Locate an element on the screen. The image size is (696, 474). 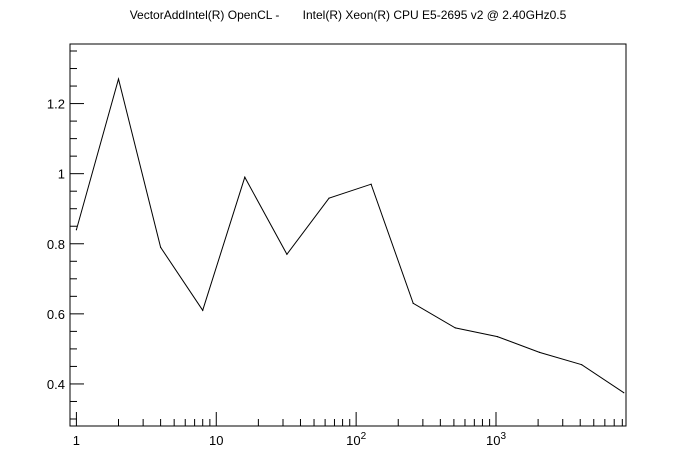
y-tick-label: 1 is located at coordinates (61, 174).